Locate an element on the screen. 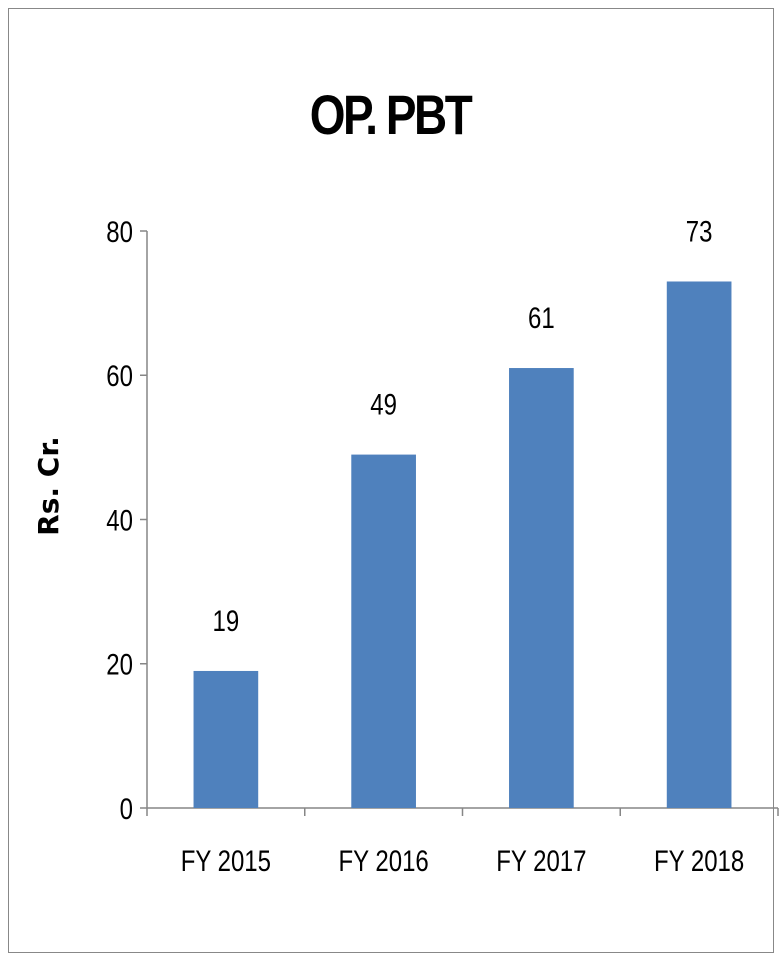 The height and width of the screenshot is (959, 780). bar-fy-2015 is located at coordinates (226, 739).